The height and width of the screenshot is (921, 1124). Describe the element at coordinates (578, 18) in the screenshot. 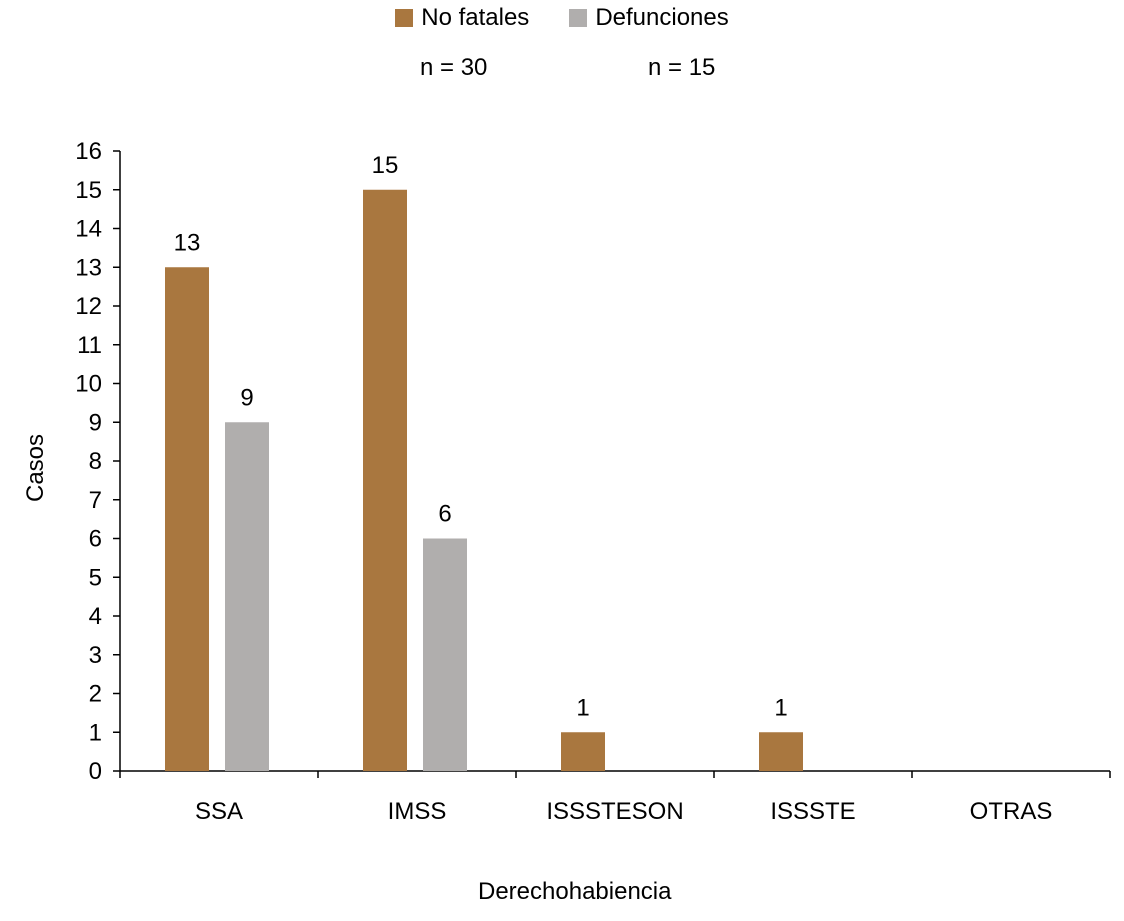

I see `legend-swatch-defunciones` at that location.